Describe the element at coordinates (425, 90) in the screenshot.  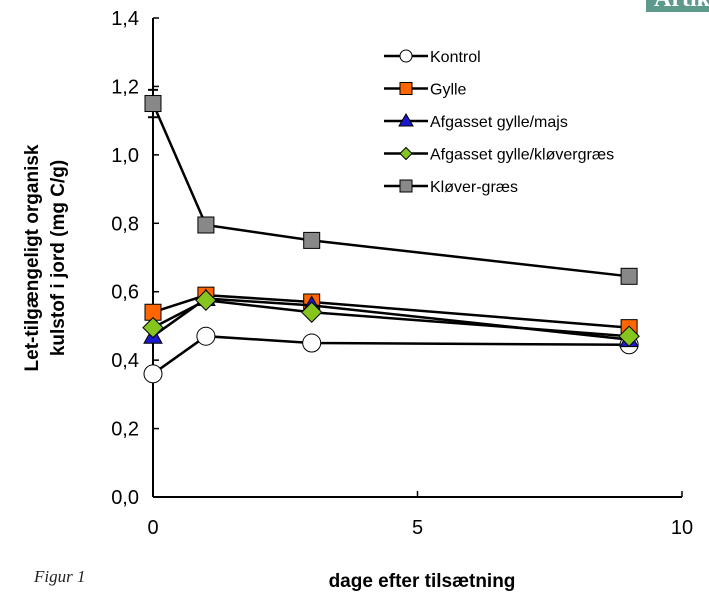
I see `legend-entry-1: Gylle` at that location.